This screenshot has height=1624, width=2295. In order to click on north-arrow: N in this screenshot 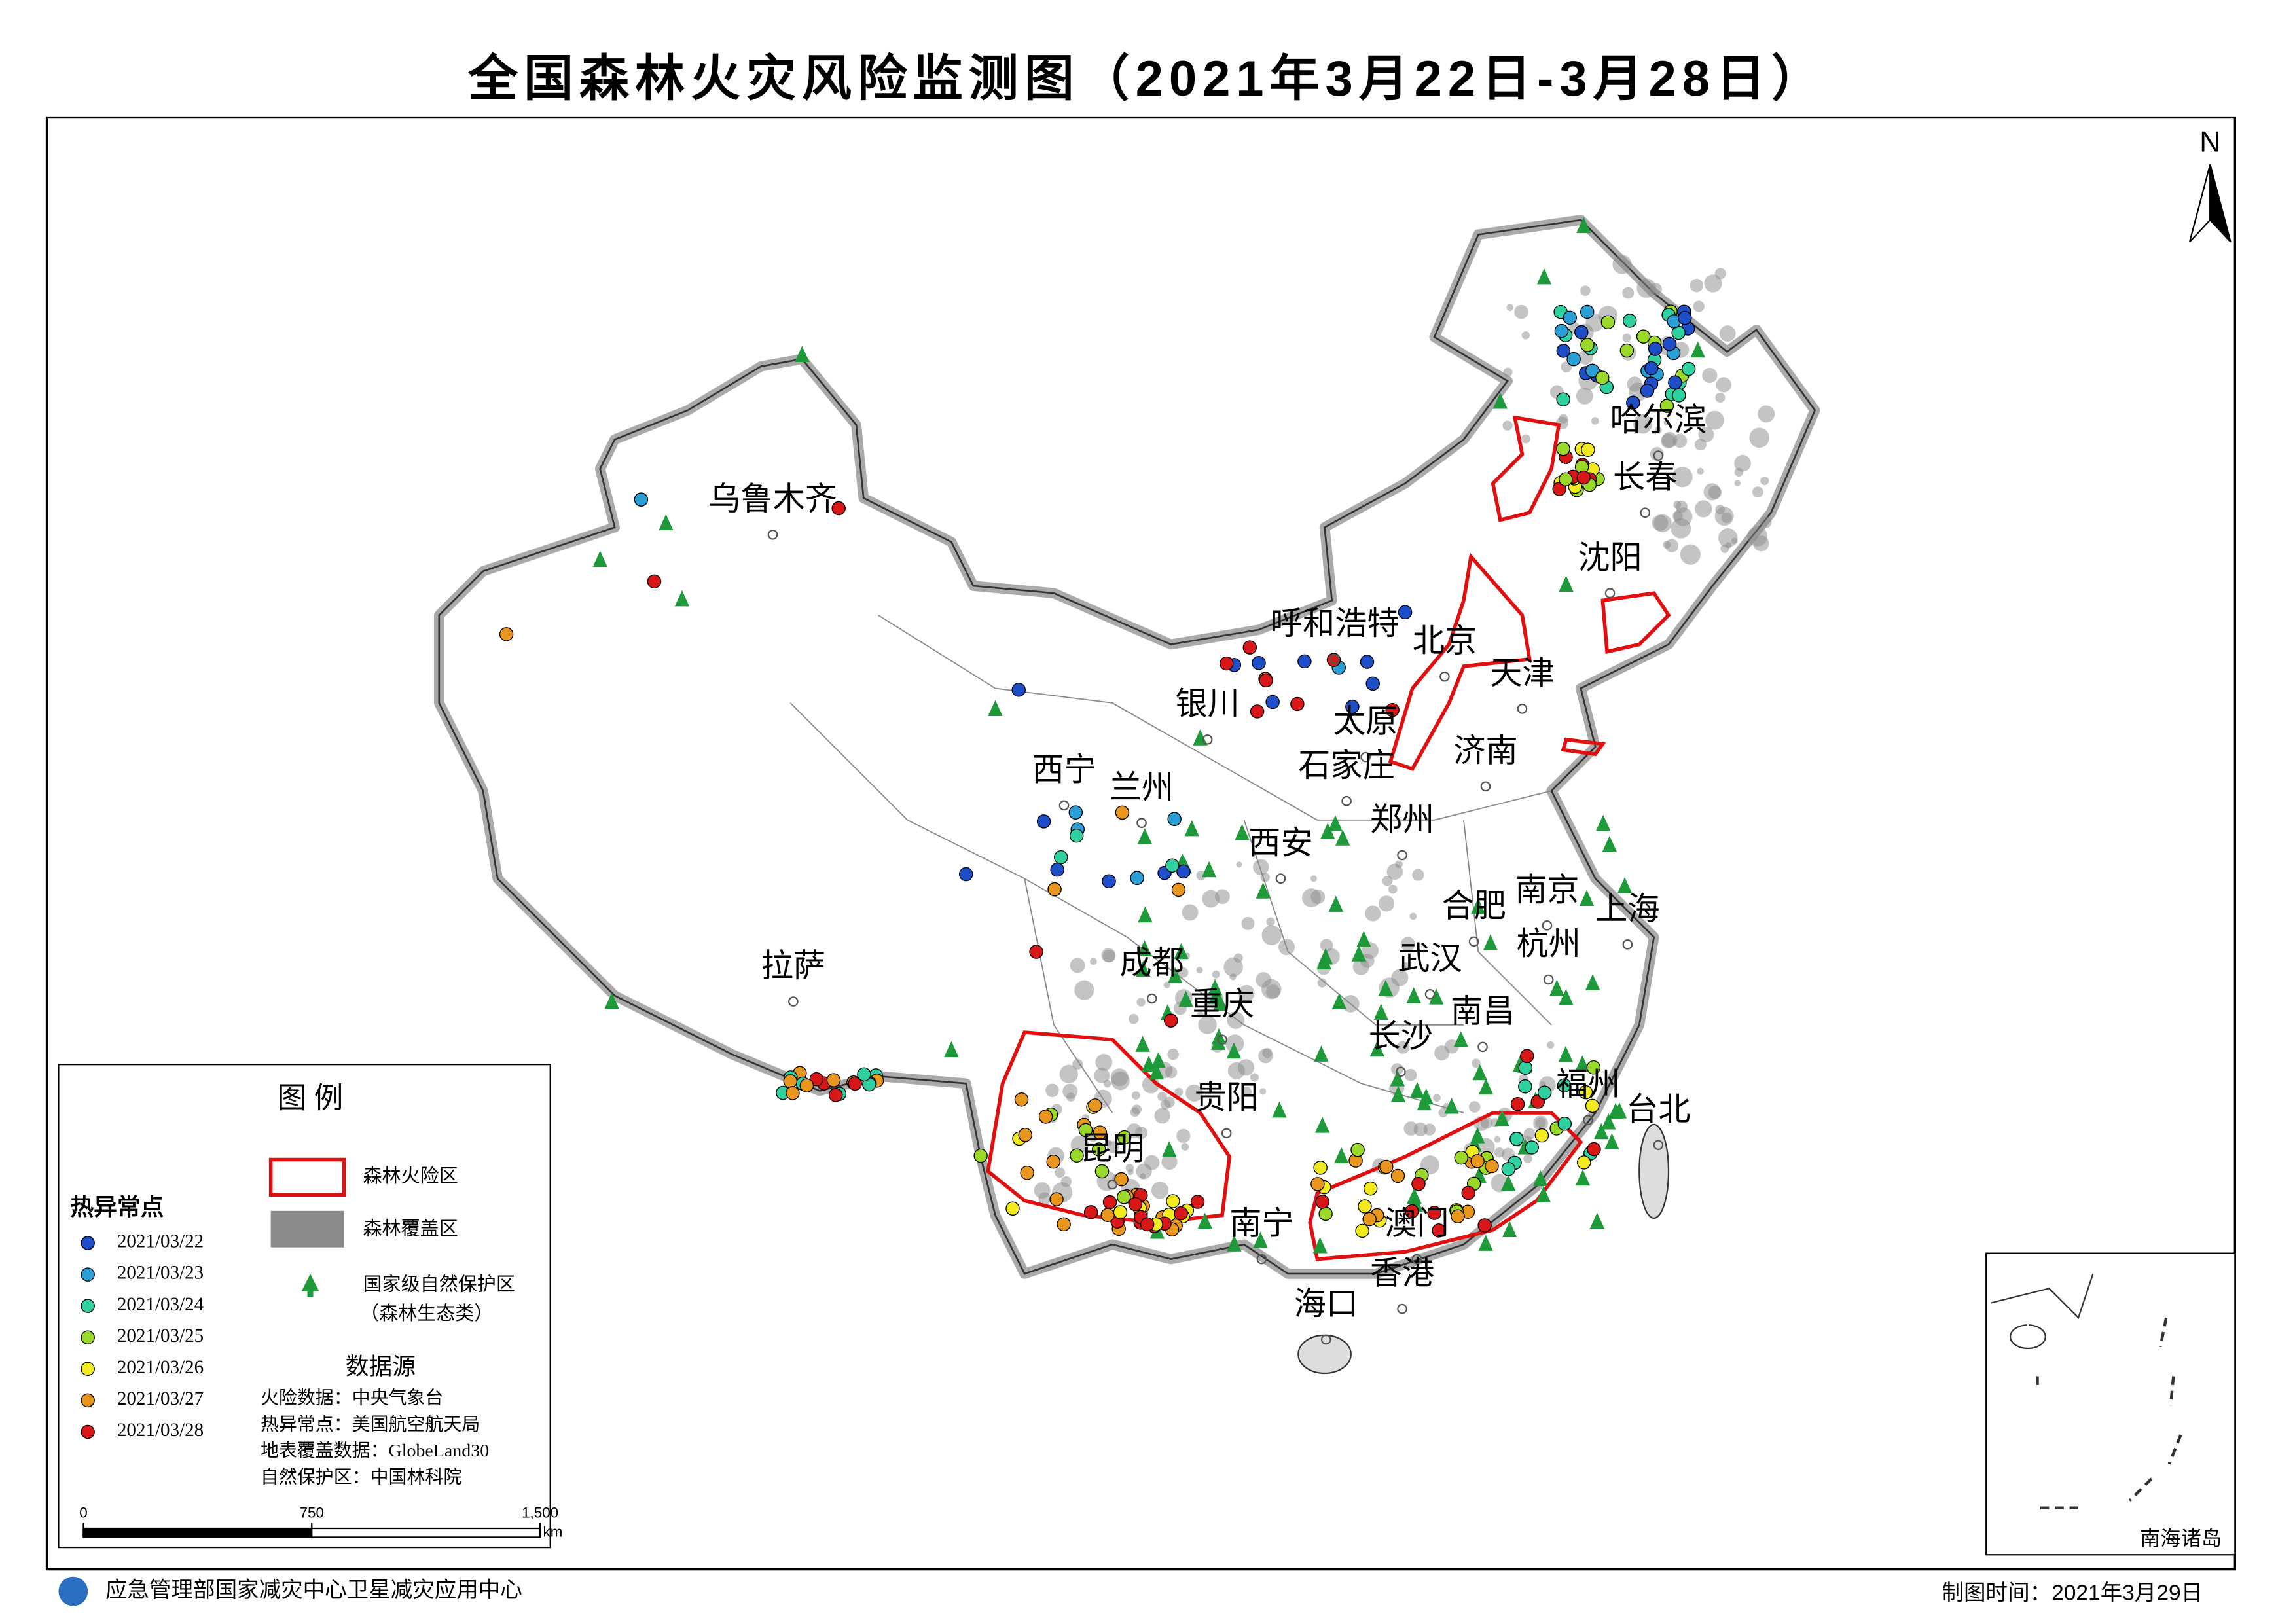, I will do `click(2210, 184)`.